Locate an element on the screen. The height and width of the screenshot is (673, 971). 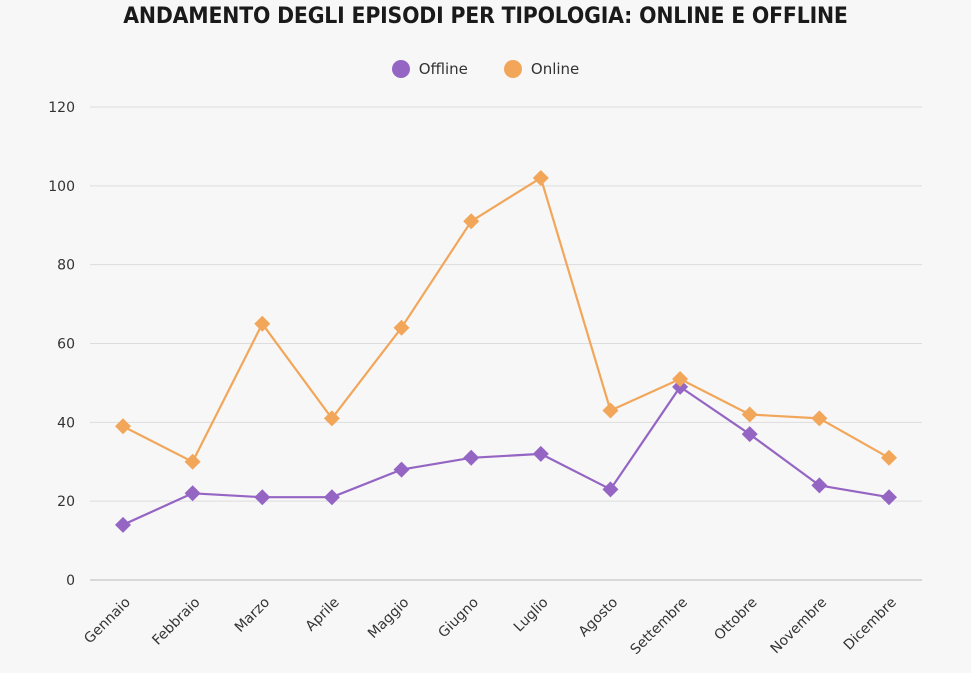
x-tick-label: Febbraio is located at coordinates (176, 622).